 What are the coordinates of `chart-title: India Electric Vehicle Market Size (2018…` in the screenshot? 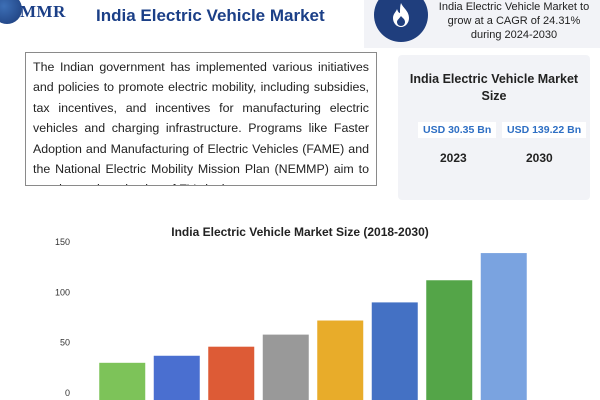 It's located at (299, 232).